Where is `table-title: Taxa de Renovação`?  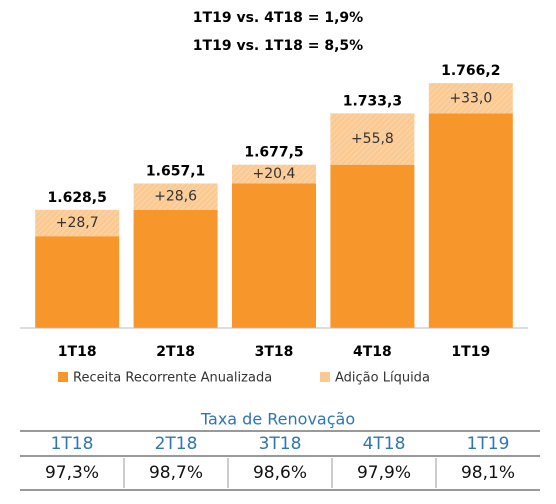 table-title: Taxa de Renovação is located at coordinates (277, 419).